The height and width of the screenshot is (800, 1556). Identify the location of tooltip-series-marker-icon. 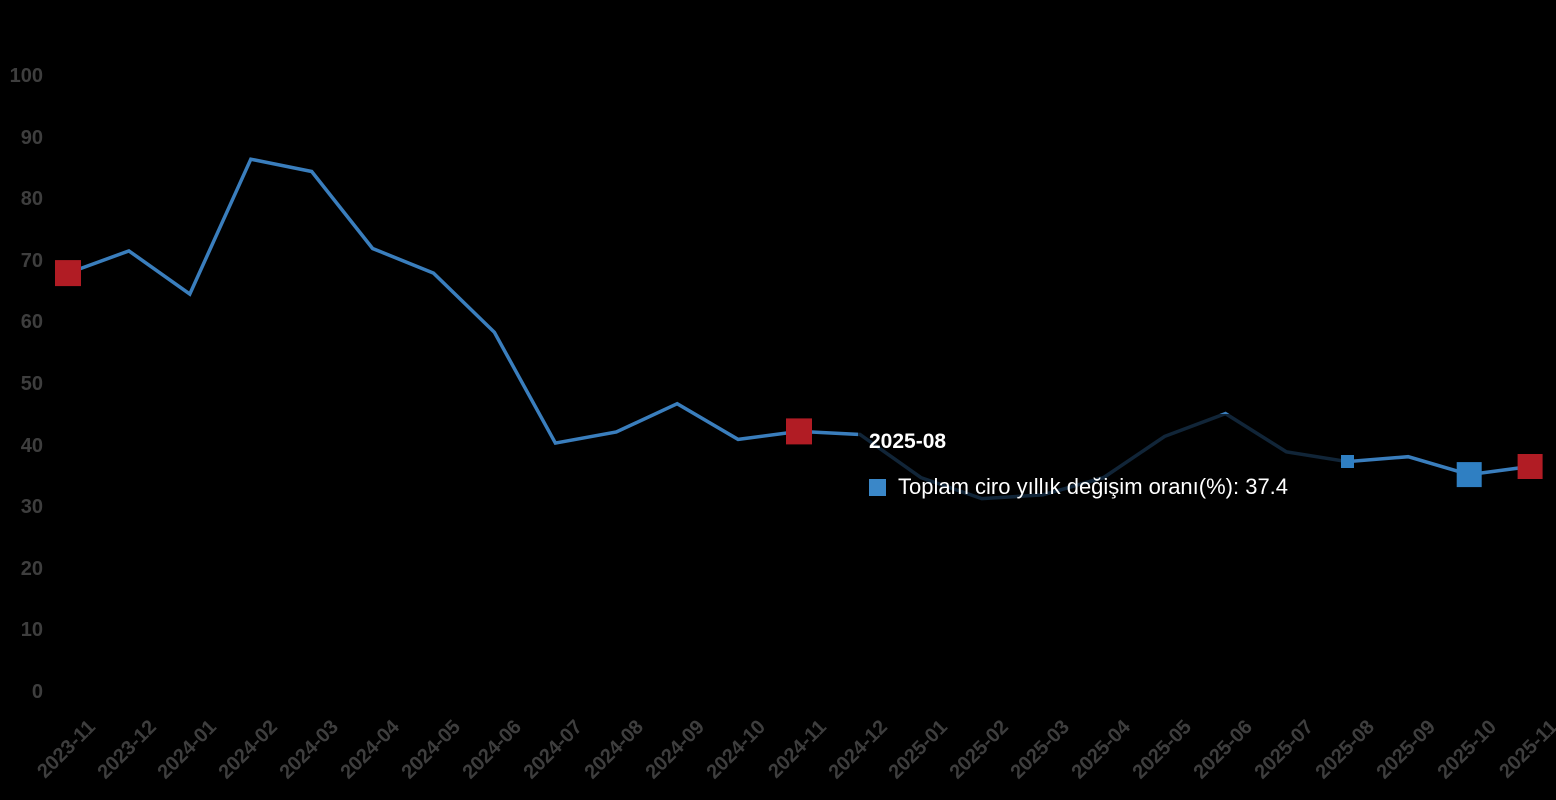
(877, 487).